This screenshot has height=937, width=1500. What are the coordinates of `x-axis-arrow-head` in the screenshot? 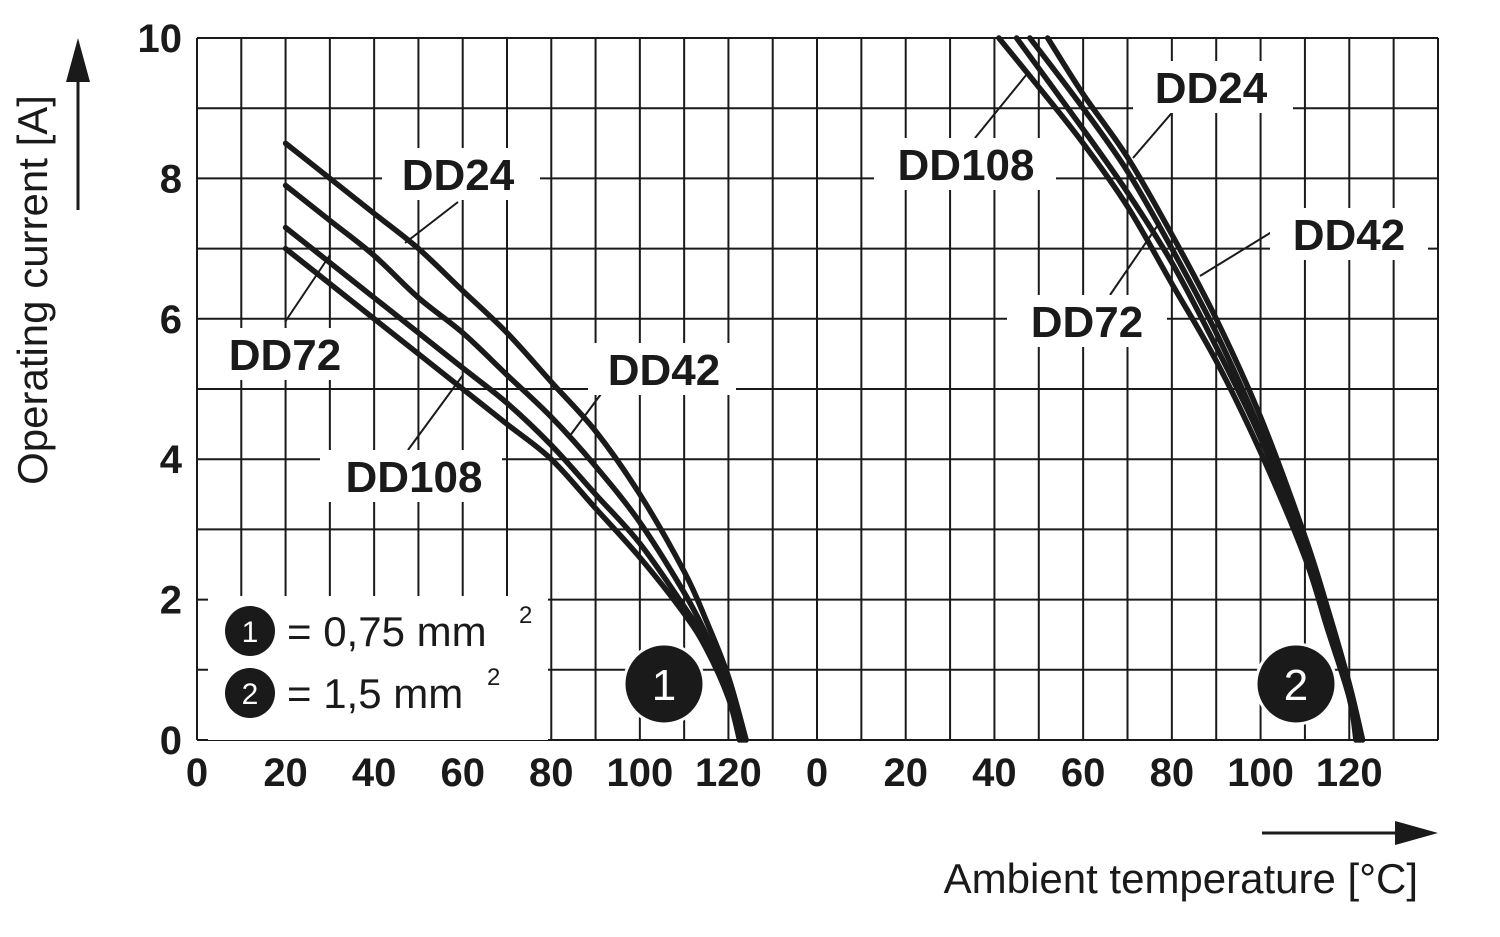 It's located at (1416, 833).